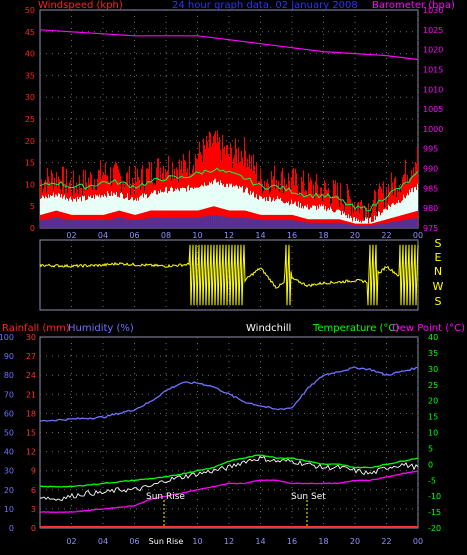 This screenshot has width=467, height=555. I want to click on avg-gust-line, so click(229, 189).